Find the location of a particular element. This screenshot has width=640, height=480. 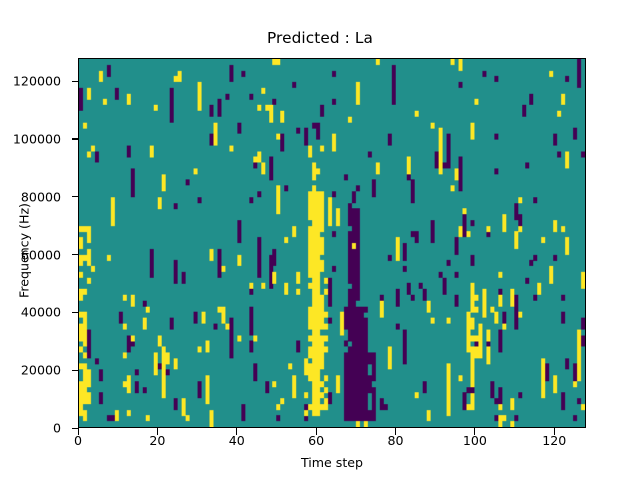

x-tick-label: 0 is located at coordinates (78, 440).